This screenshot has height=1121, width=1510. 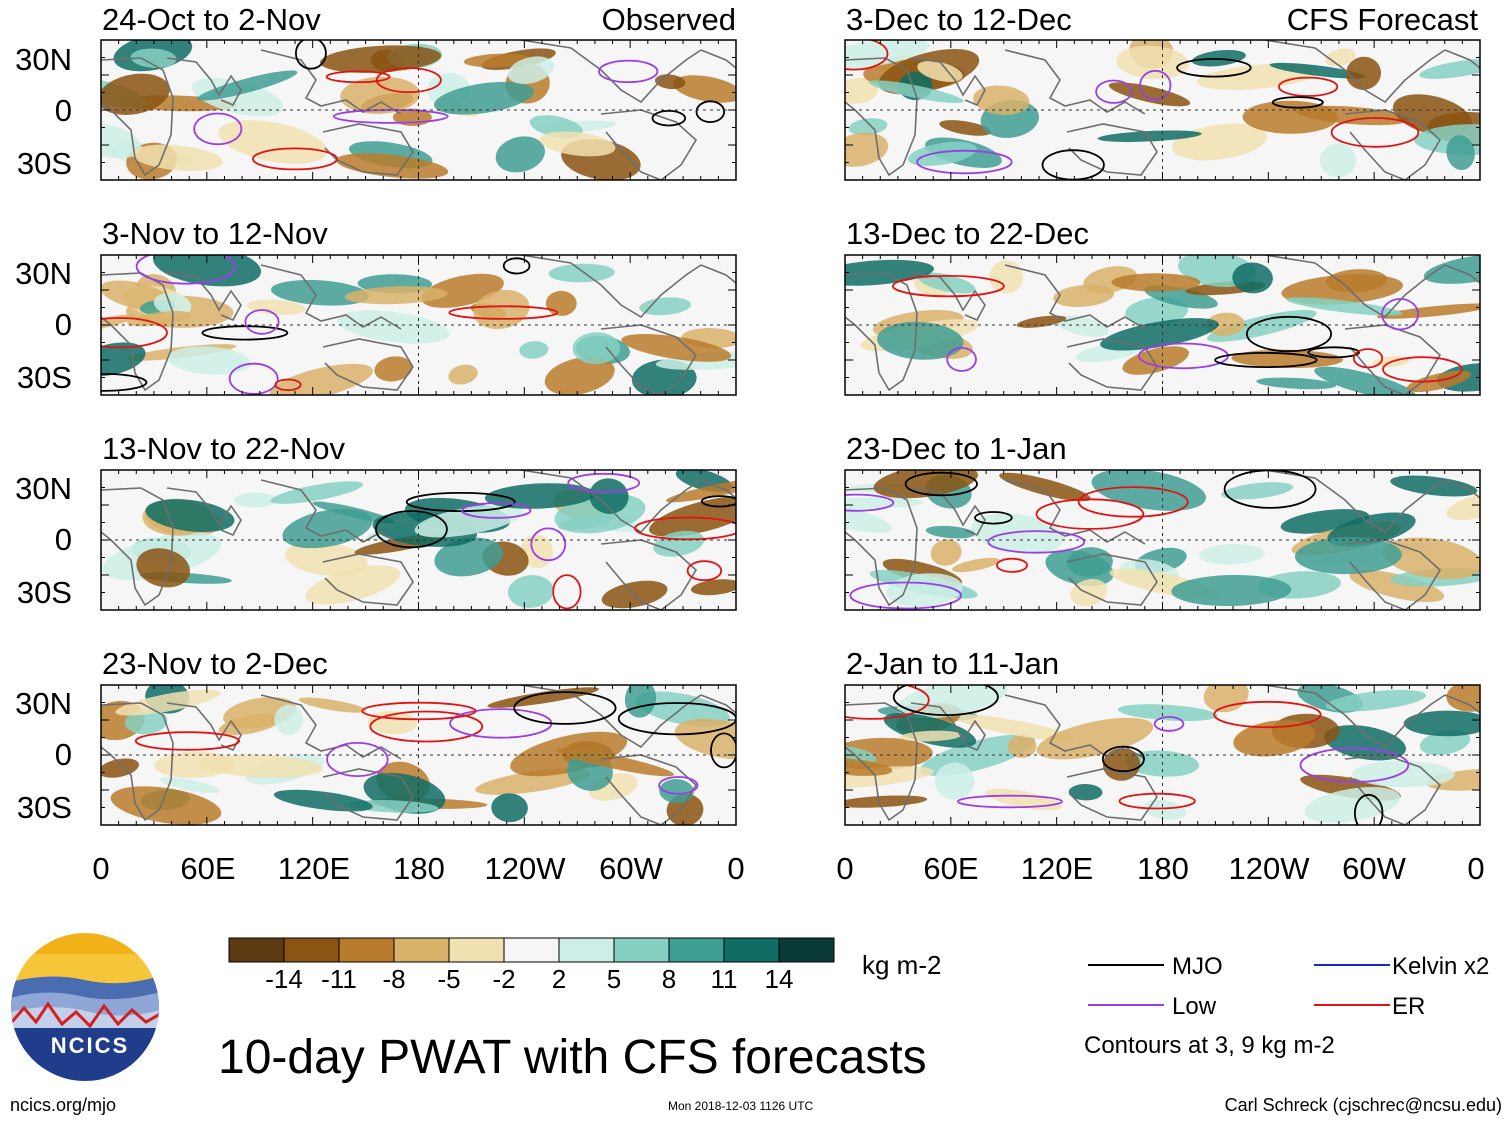 What do you see at coordinates (614, 979) in the screenshot?
I see `colorbar-tick-label: 5` at bounding box center [614, 979].